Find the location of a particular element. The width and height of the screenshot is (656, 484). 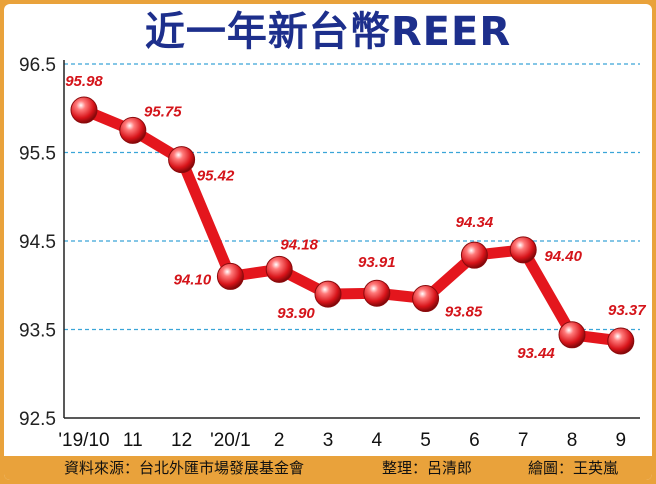

x-tick-label: 8 is located at coordinates (572, 440).